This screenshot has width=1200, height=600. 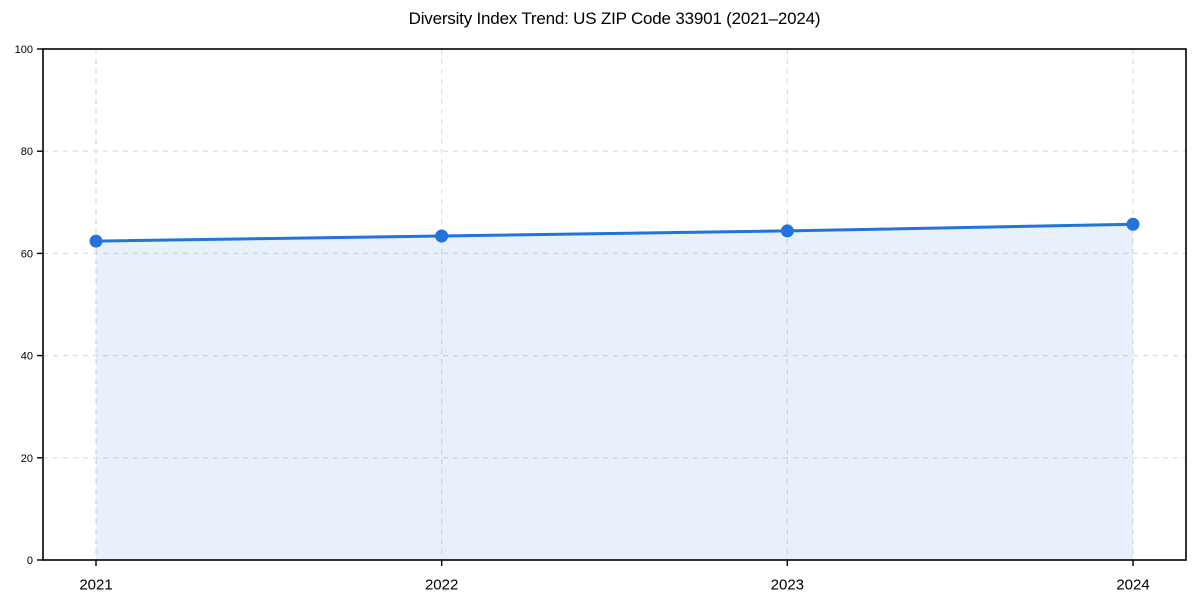 What do you see at coordinates (787, 584) in the screenshot?
I see `x-tick-label: 2023` at bounding box center [787, 584].